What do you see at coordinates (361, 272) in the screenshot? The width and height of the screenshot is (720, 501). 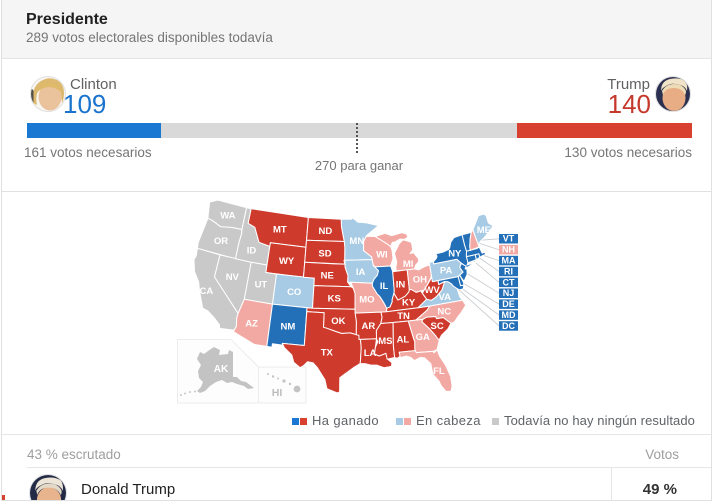 I see `svg-text: IA` at bounding box center [361, 272].